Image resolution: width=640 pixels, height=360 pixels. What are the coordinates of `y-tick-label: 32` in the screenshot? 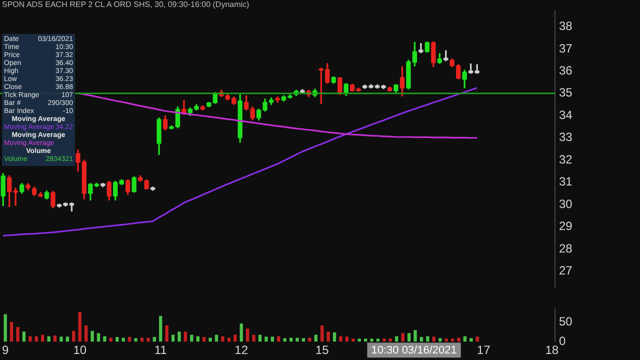 It's located at (566, 159).